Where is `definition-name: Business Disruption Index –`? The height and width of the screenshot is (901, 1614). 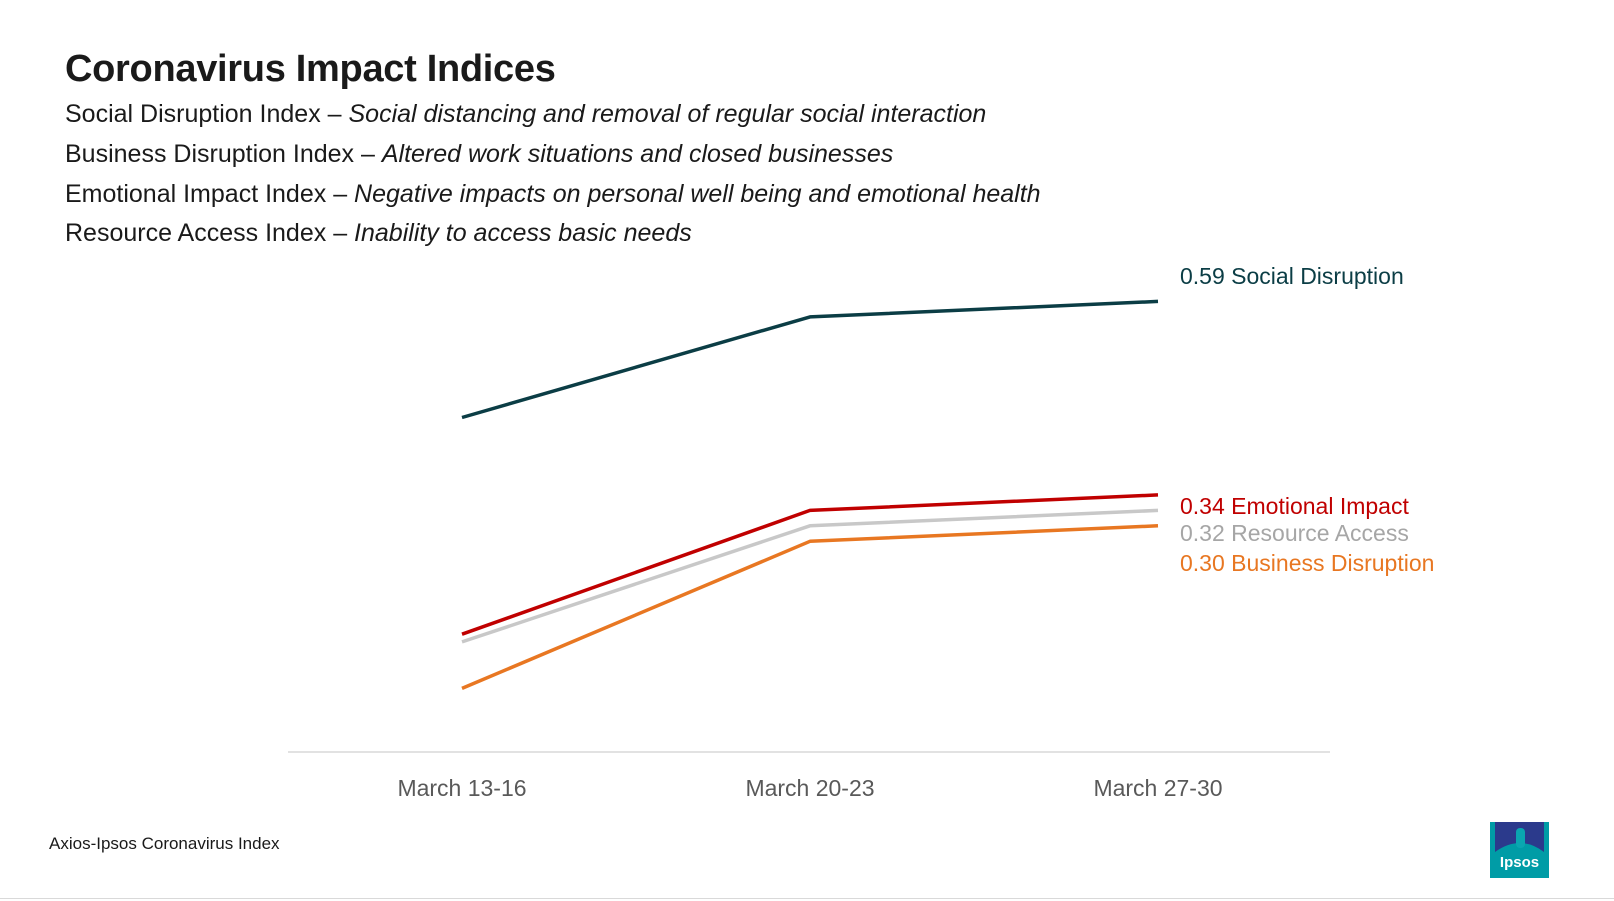 definition-name: Business Disruption Index – is located at coordinates (223, 154).